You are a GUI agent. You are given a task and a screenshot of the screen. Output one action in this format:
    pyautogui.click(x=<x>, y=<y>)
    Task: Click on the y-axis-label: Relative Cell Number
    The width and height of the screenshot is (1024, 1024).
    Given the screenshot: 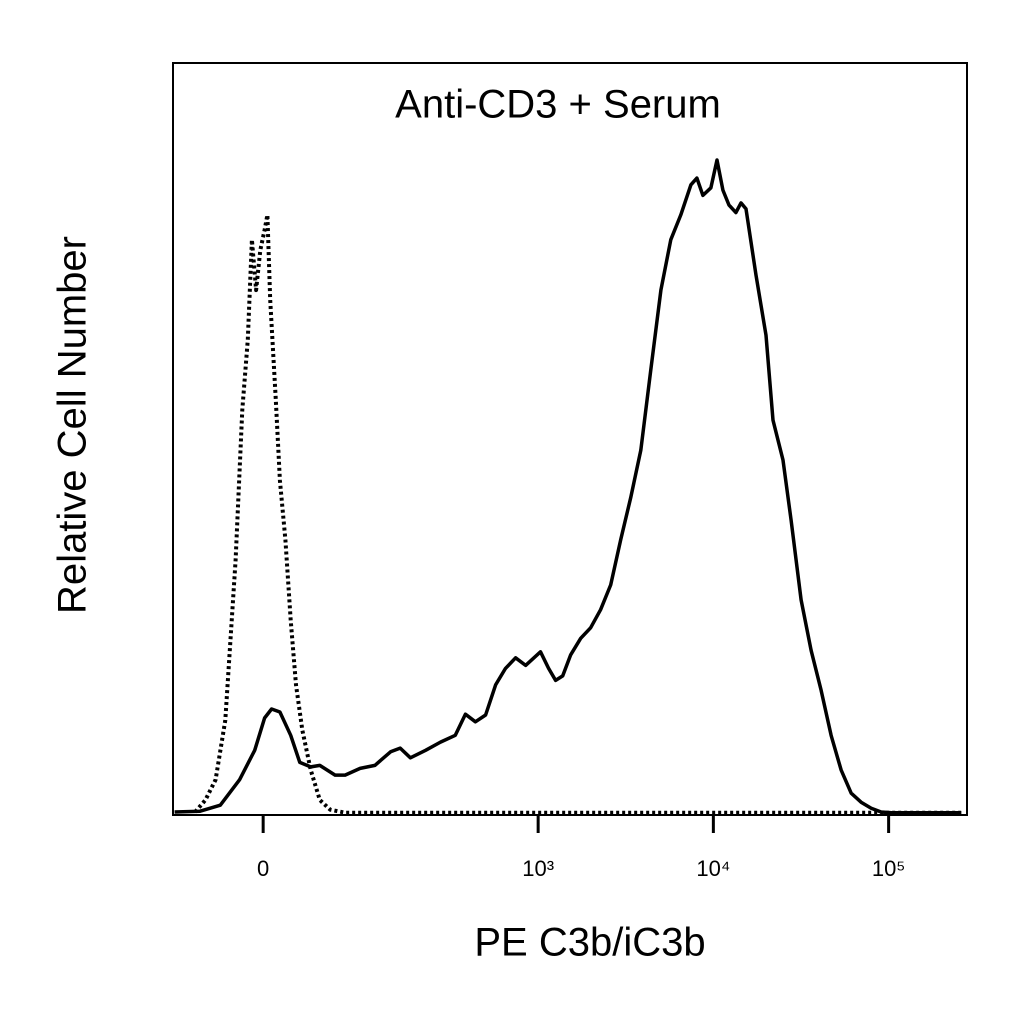 What is the action you would take?
    pyautogui.click(x=73, y=425)
    